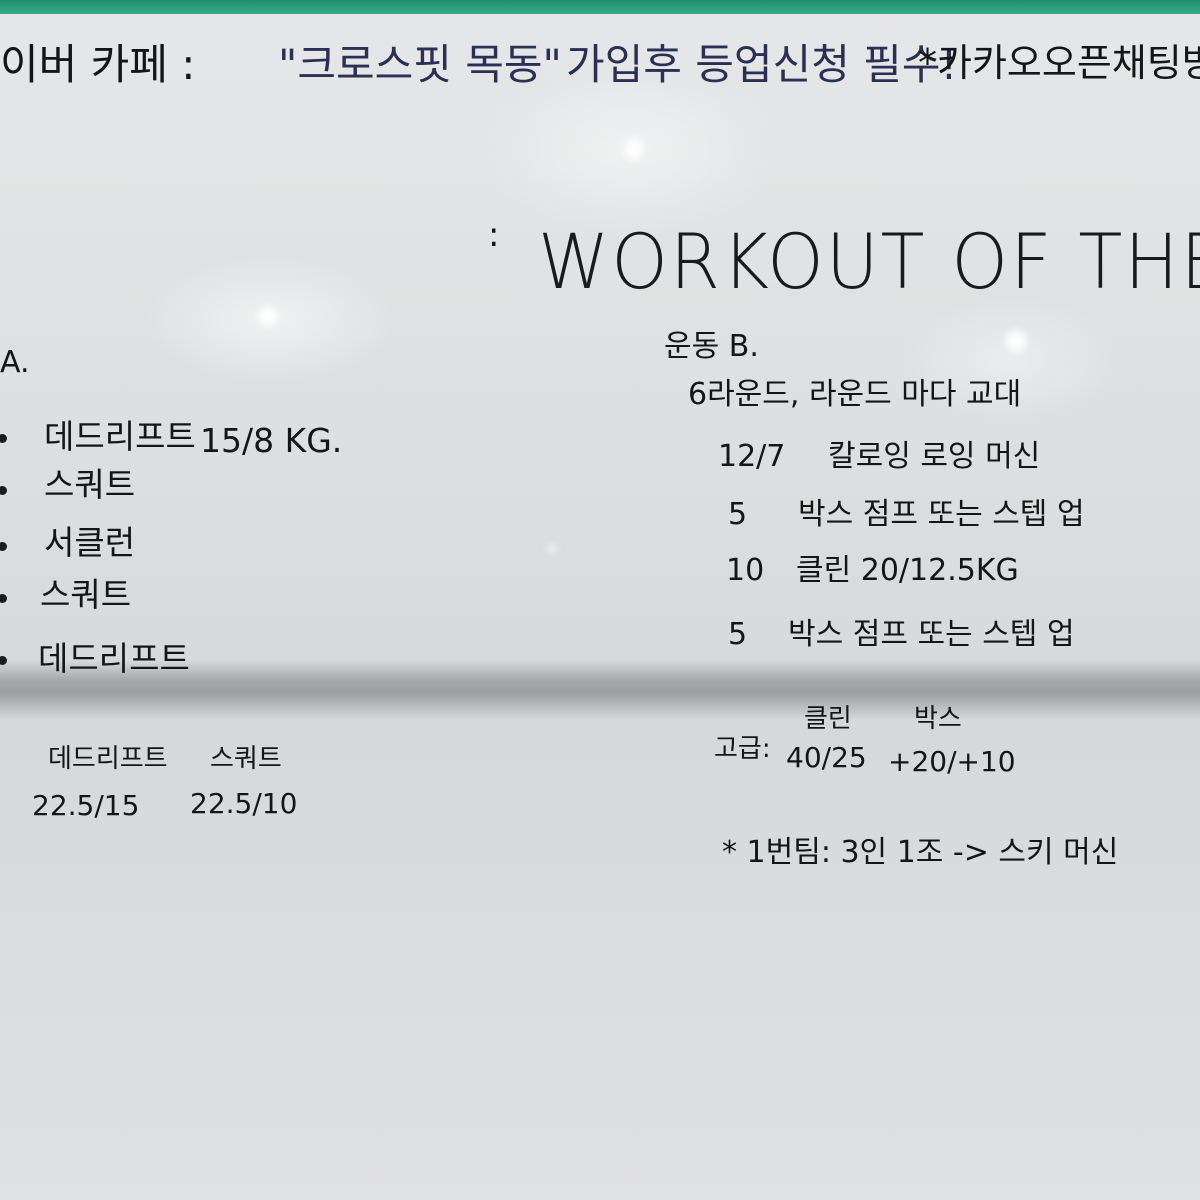  Describe the element at coordinates (1059, 63) in the screenshot. I see `kakao-note: *카카오오픈채팅방` at that location.